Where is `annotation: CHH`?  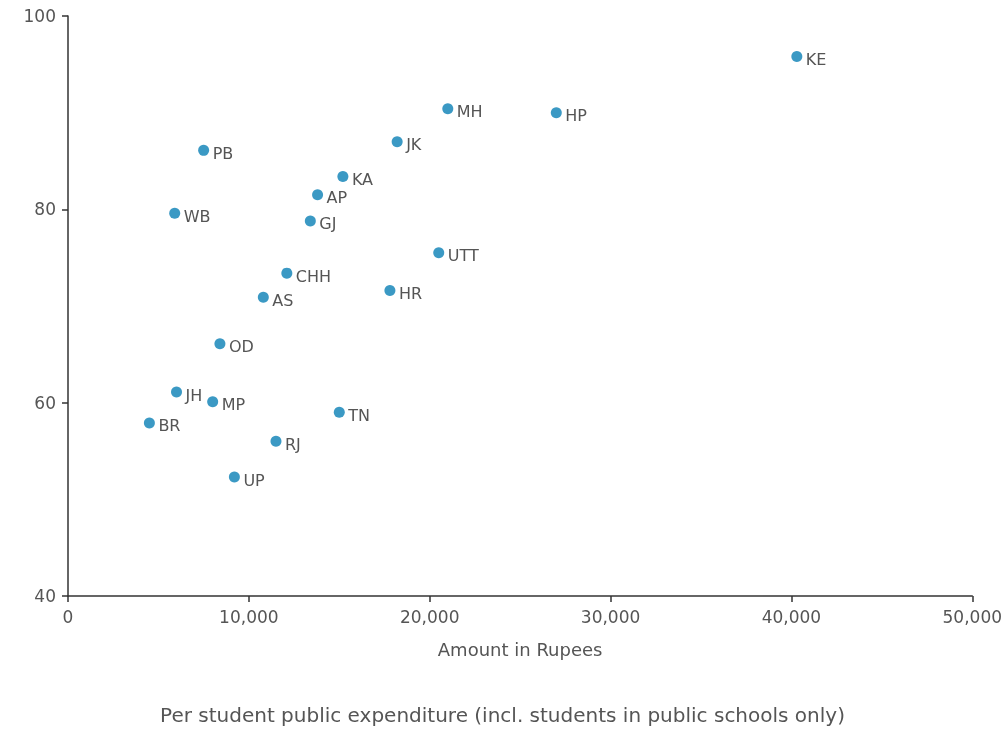 annotation: CHH is located at coordinates (313, 276).